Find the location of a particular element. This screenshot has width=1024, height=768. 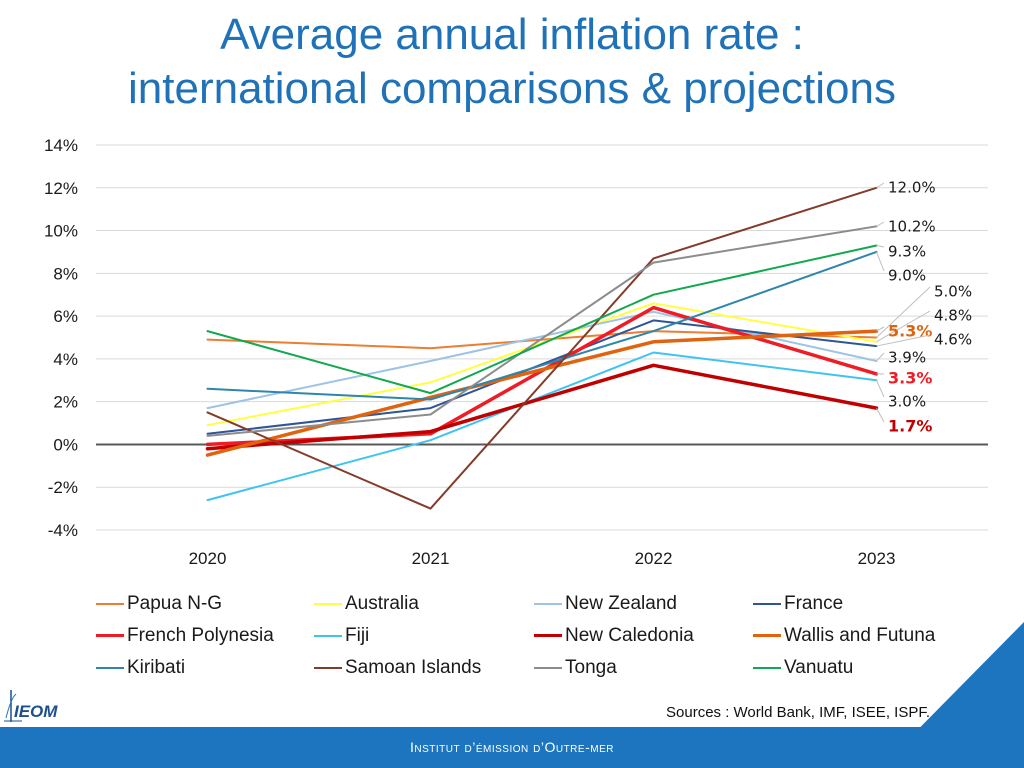

legend-item: Papua N-G is located at coordinates (205, 603).